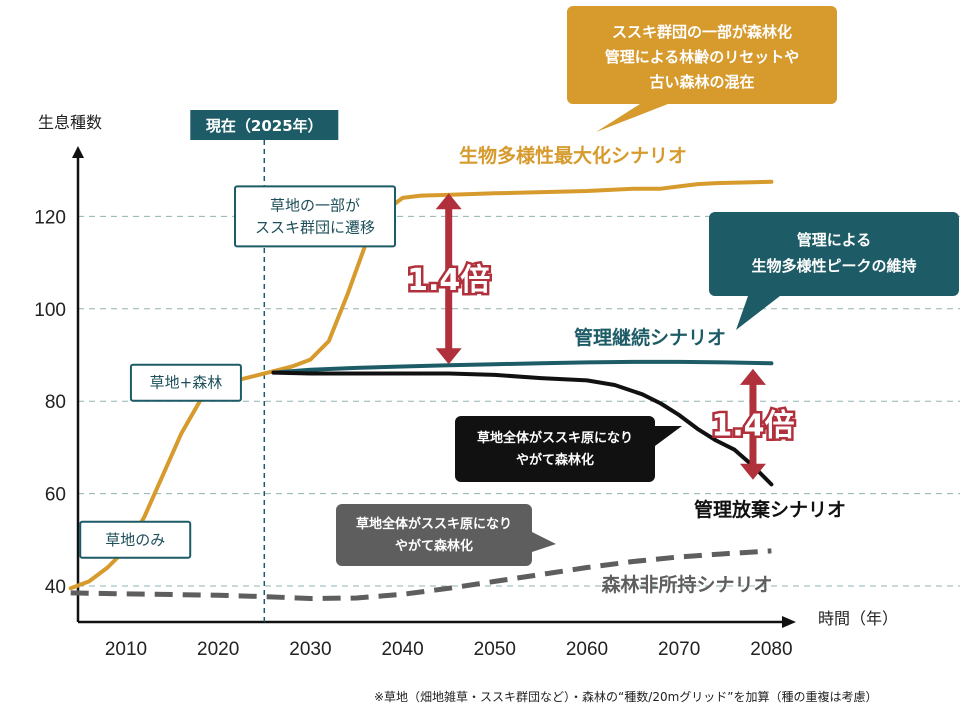 This screenshot has width=960, height=709. Describe the element at coordinates (315, 205) in the screenshot. I see `stage-text-2-line-0: 草地の一部が` at that location.